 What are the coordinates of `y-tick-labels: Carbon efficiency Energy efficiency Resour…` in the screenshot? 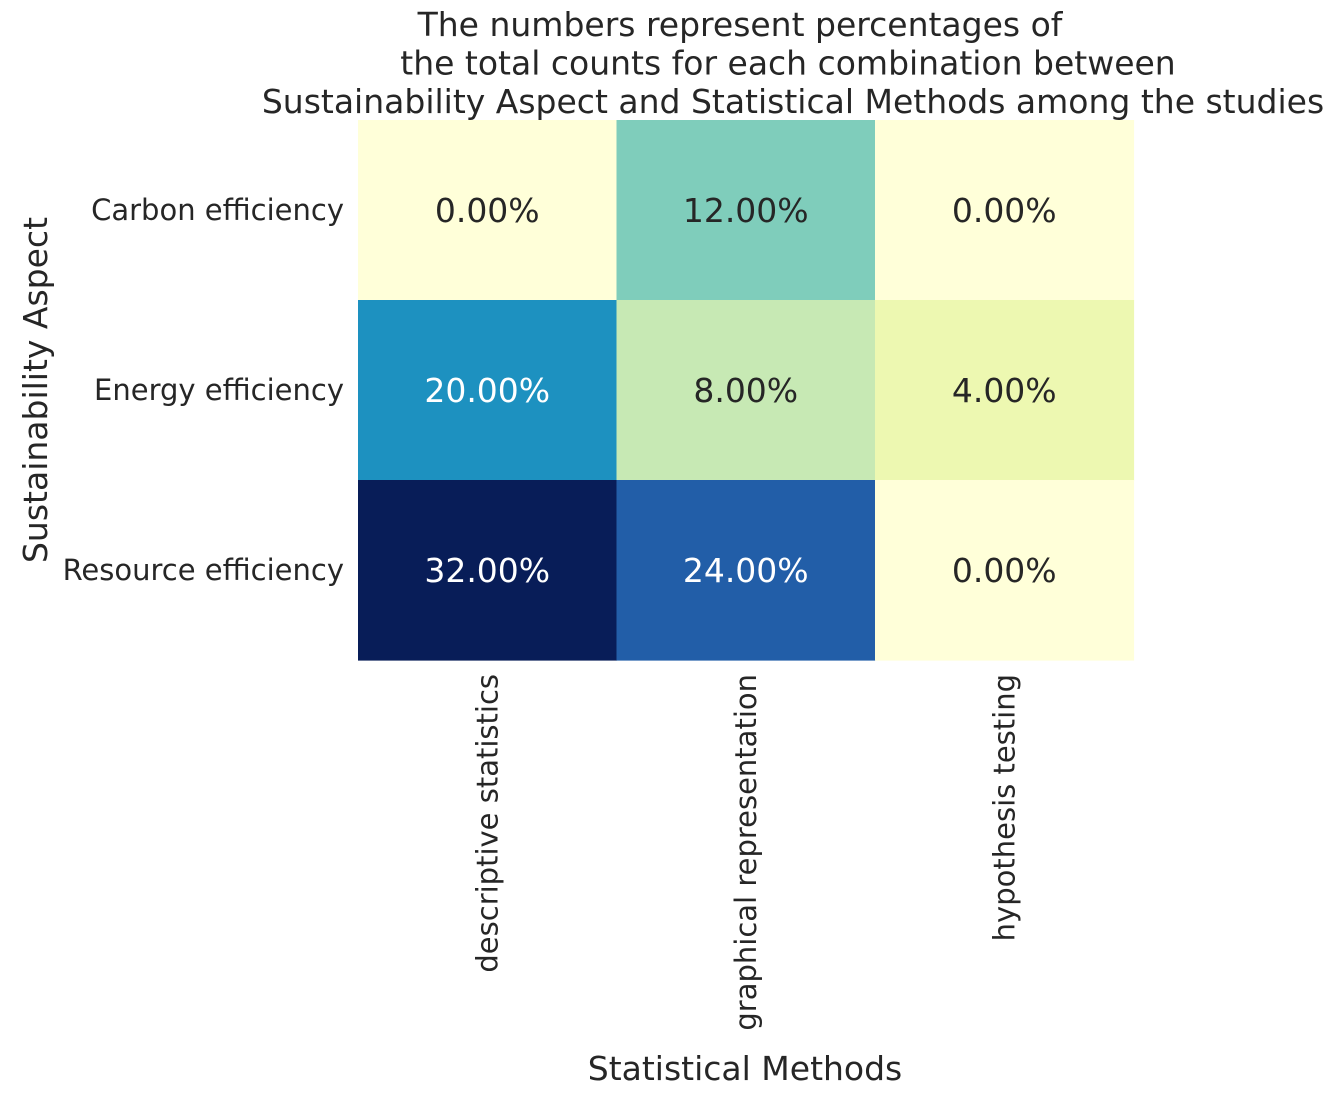 It's located at (203, 390).